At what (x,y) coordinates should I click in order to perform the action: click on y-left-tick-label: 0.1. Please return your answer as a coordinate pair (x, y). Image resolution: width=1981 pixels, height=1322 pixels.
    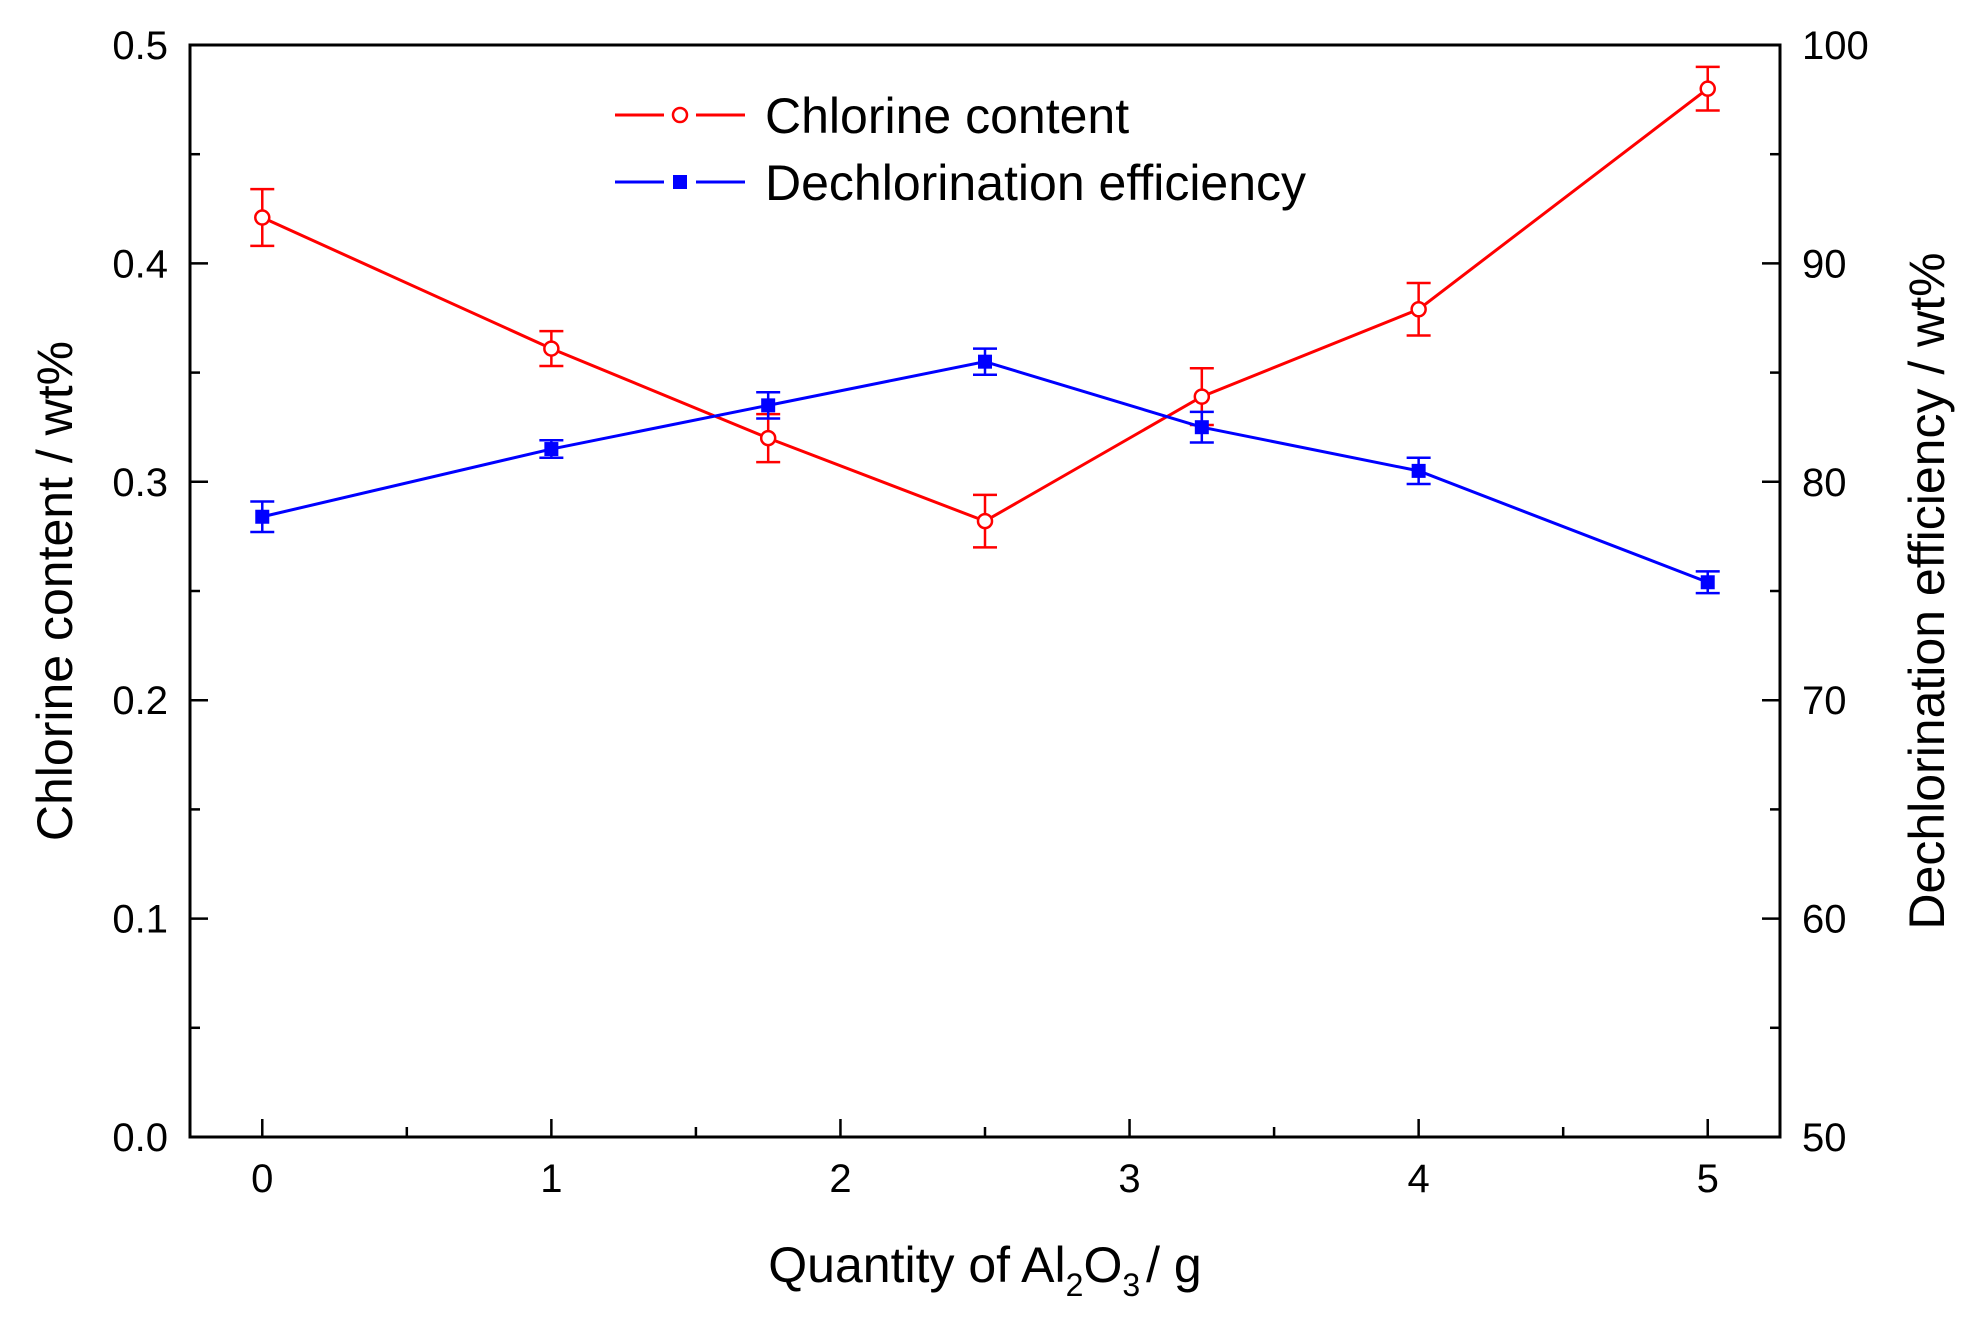
    Looking at the image, I should click on (140, 920).